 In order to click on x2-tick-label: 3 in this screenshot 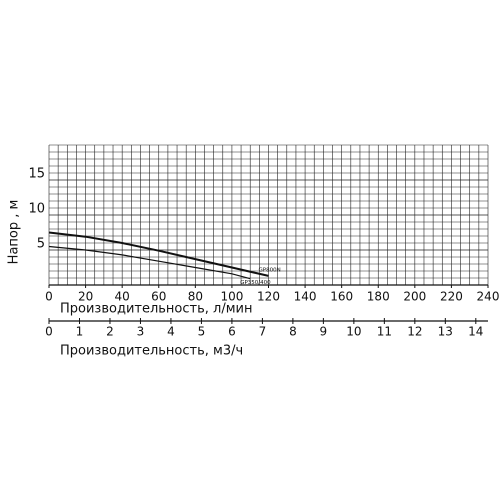, I will do `click(141, 332)`.